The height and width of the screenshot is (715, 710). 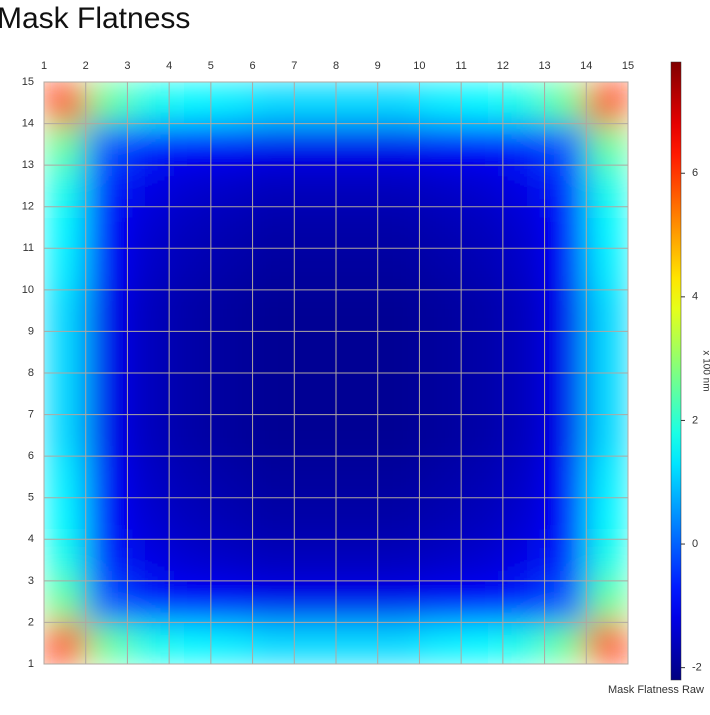 What do you see at coordinates (503, 66) in the screenshot?
I see `x-tick-label: 12` at bounding box center [503, 66].